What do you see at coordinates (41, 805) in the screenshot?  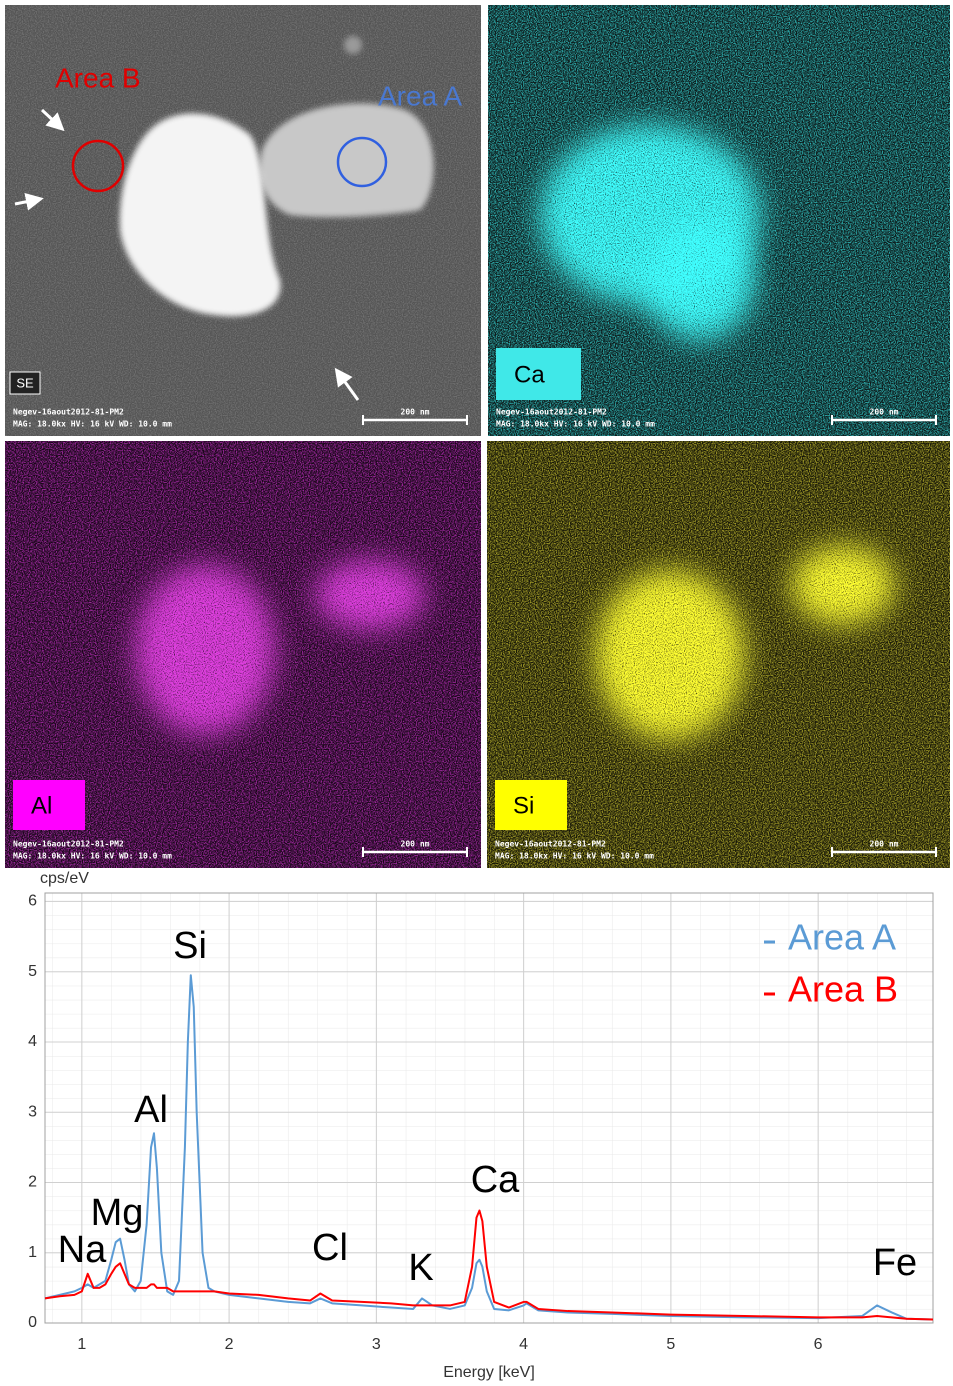 I see `panel-label: Al` at bounding box center [41, 805].